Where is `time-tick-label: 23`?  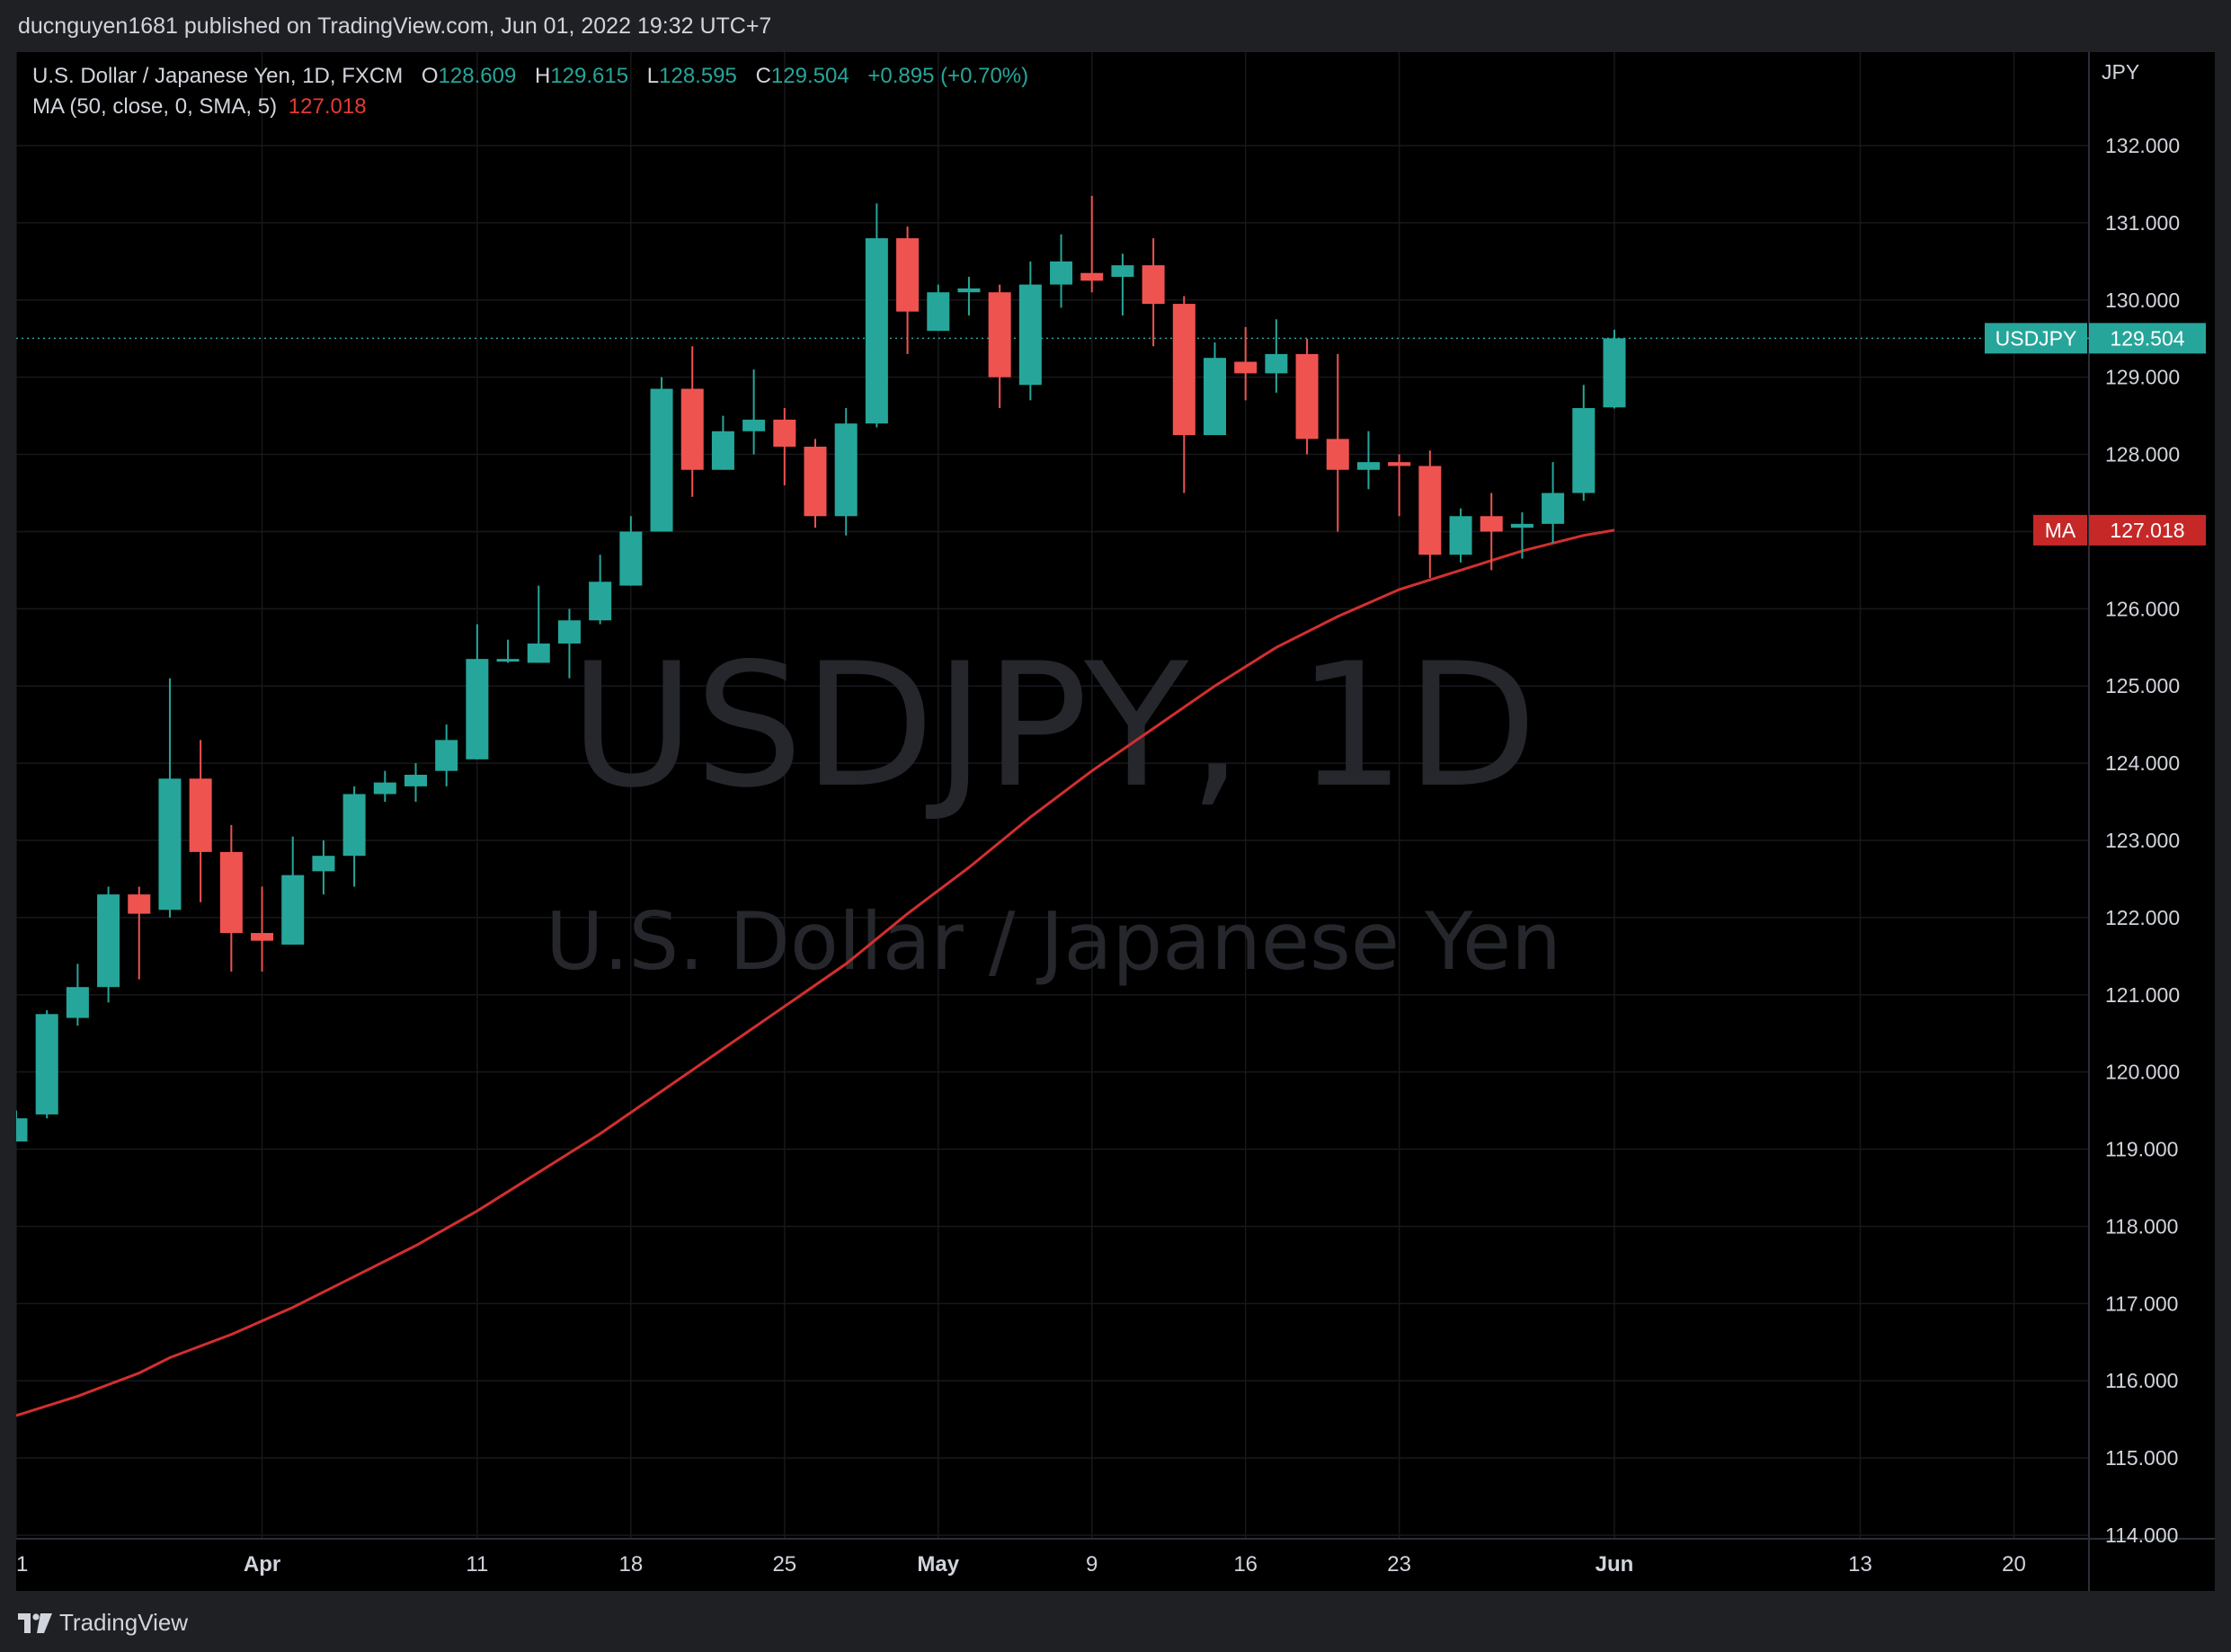
time-tick-label: 23 is located at coordinates (1399, 1564).